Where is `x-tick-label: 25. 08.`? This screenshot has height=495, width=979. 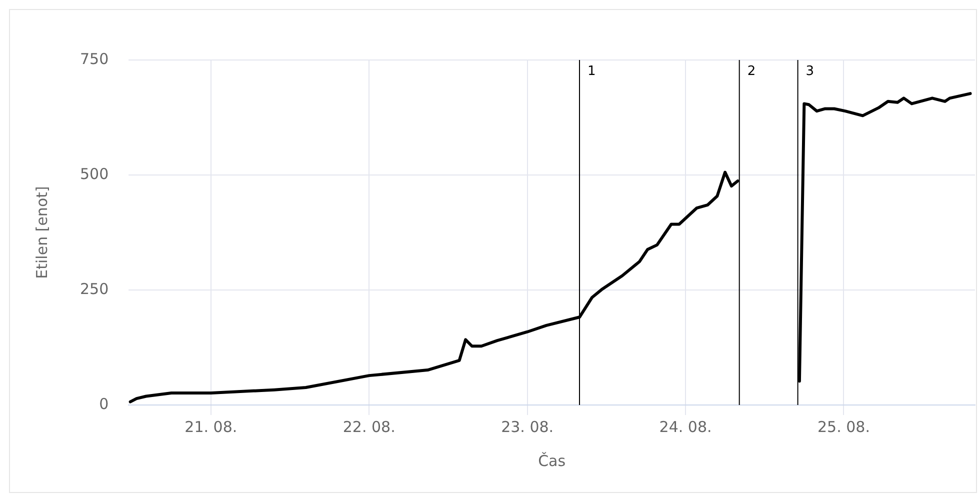 x-tick-label: 25. 08. is located at coordinates (843, 427).